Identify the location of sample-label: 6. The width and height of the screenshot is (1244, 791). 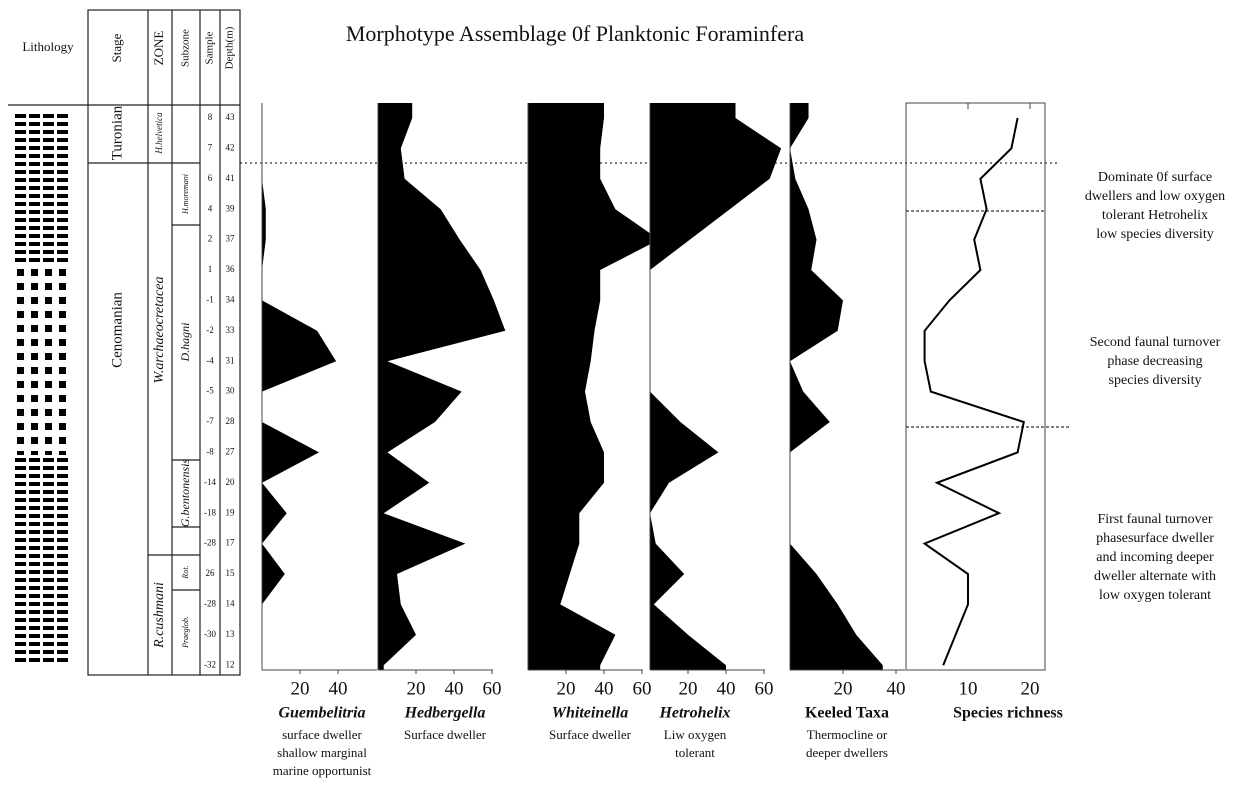
(210, 178).